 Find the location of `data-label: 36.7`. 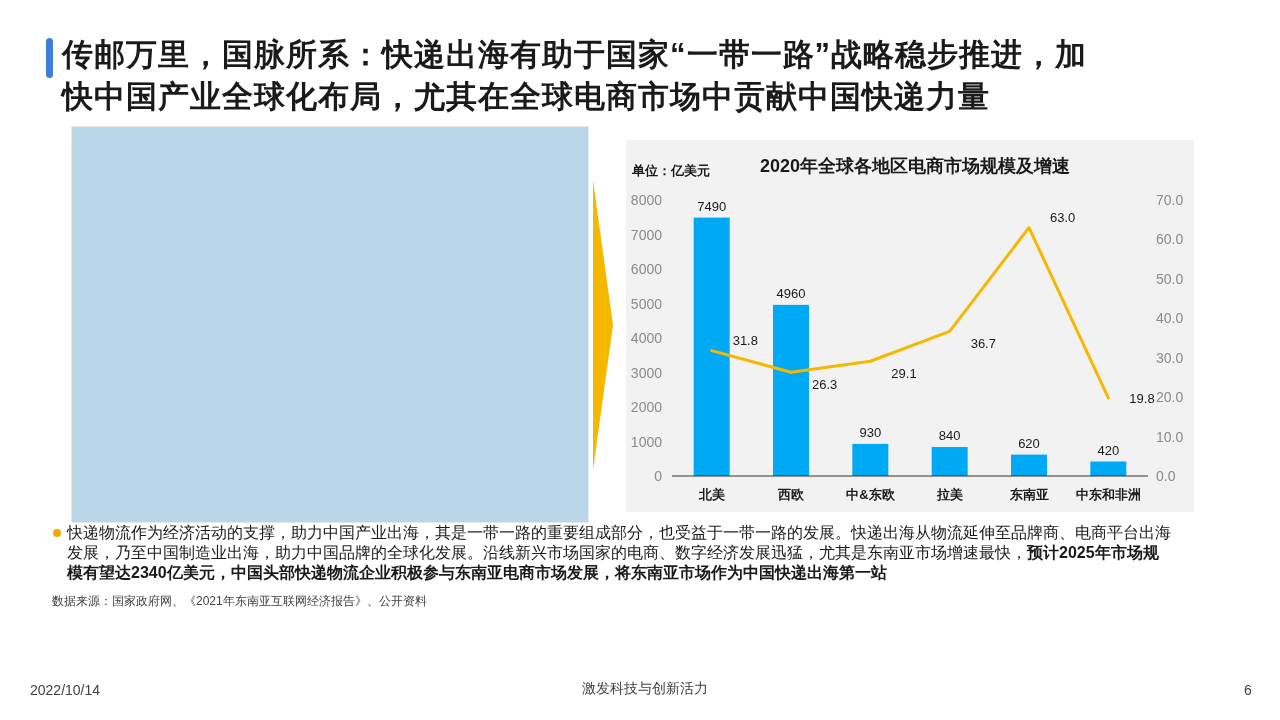

data-label: 36.7 is located at coordinates (983, 344).